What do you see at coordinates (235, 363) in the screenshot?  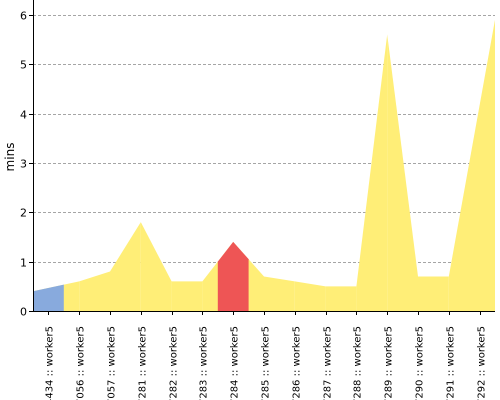 I see `x-tick-label: #7284 :: worker5` at bounding box center [235, 363].